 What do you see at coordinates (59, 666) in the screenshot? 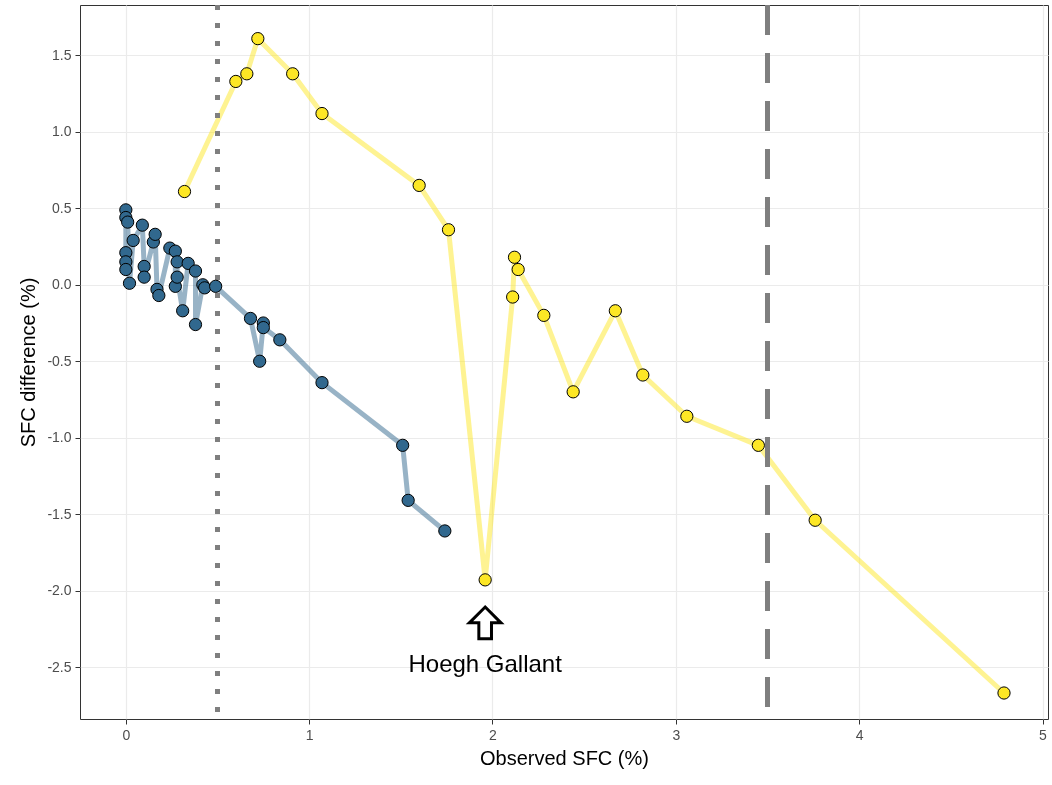
I see `y-tick-label: -2.5` at bounding box center [59, 666].